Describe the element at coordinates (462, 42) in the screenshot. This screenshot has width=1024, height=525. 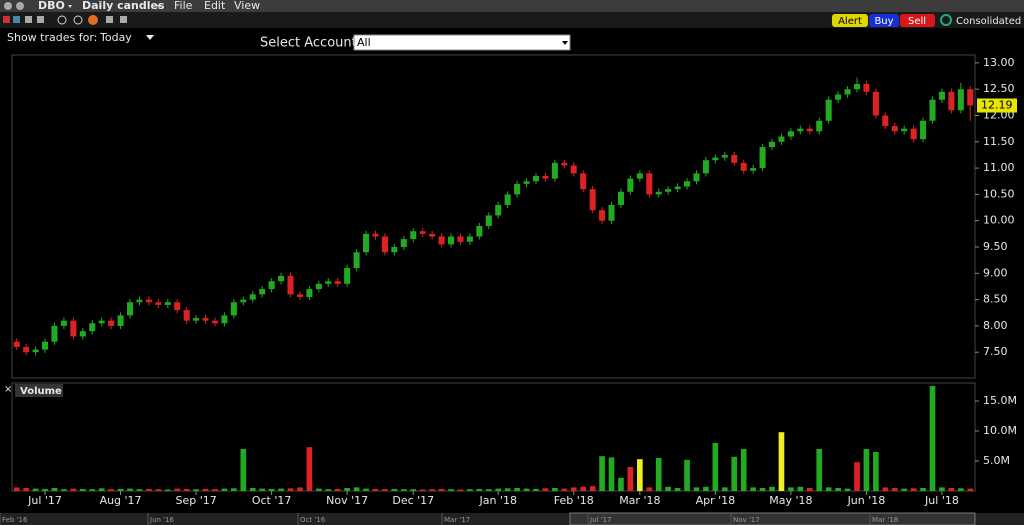
I see `account-select` at that location.